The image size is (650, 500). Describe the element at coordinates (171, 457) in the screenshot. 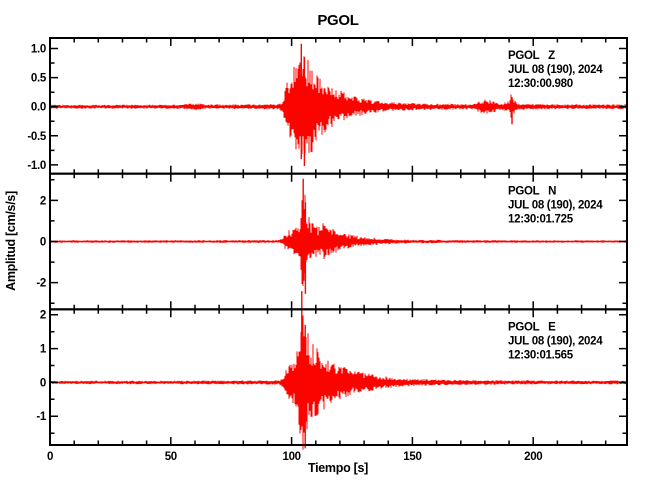

I see `x-tick-label: 50` at that location.